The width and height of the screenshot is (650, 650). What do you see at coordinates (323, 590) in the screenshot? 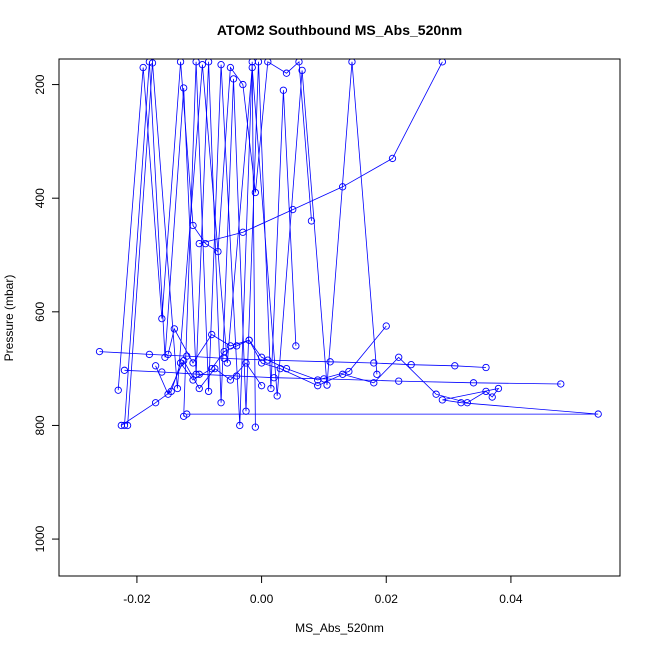
I see `x-axis: -0.02 0.00 0.02 0.04` at bounding box center [323, 590].